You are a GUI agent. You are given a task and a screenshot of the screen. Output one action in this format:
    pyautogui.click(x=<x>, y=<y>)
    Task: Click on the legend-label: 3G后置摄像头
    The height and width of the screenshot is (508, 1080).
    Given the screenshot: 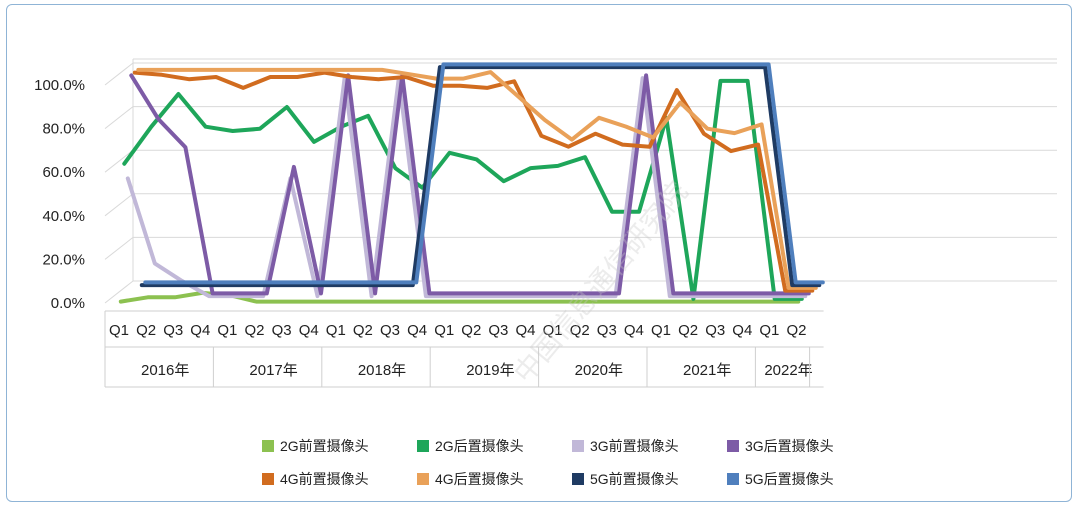 What is the action you would take?
    pyautogui.click(x=789, y=446)
    